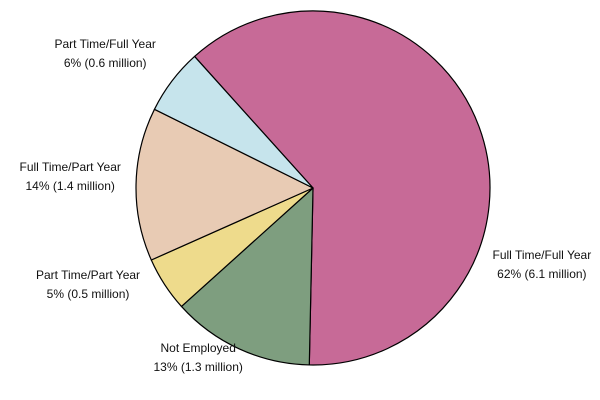 Image resolution: width=600 pixels, height=400 pixels. I want to click on label-value: 62% (6.1 million), so click(542, 274).